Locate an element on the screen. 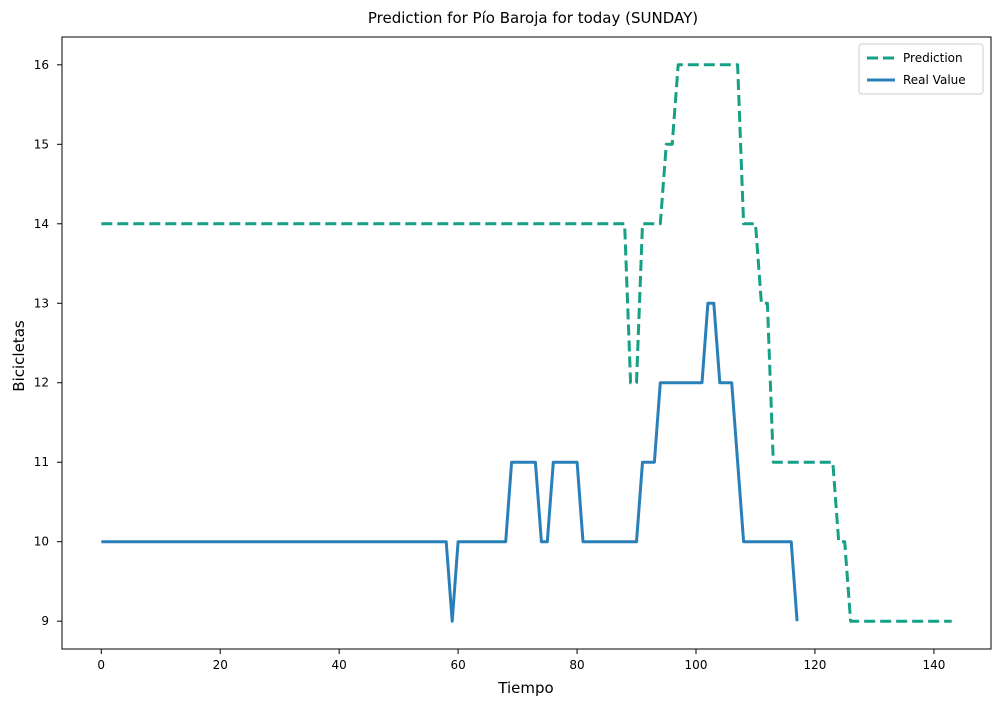  y-axis-label: Bicicletas is located at coordinates (19, 356).